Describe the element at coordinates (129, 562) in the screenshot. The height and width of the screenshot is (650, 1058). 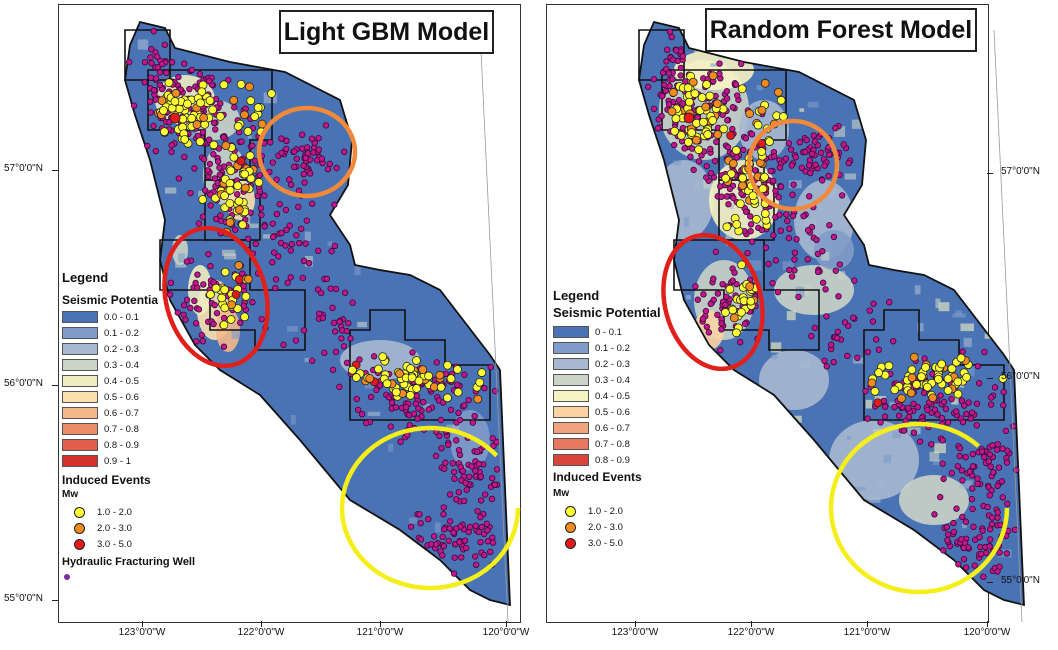
I see `hydraulic-well-title: Hydraulic Fracturing Well` at that location.